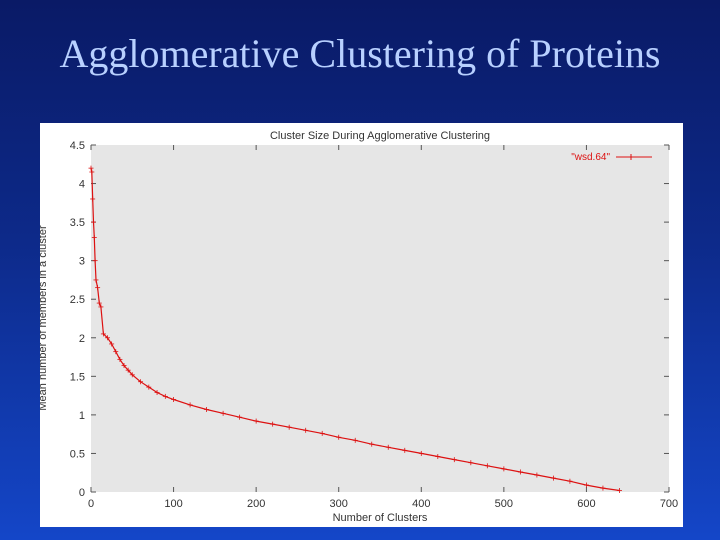 The image size is (720, 540). I want to click on slide-title: Agglomerative Clustering of Proteins, so click(360, 53).